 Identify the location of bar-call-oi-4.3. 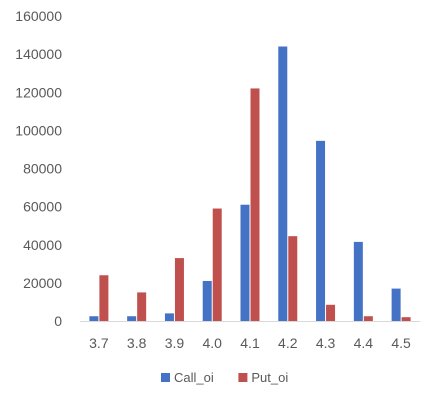
(321, 230).